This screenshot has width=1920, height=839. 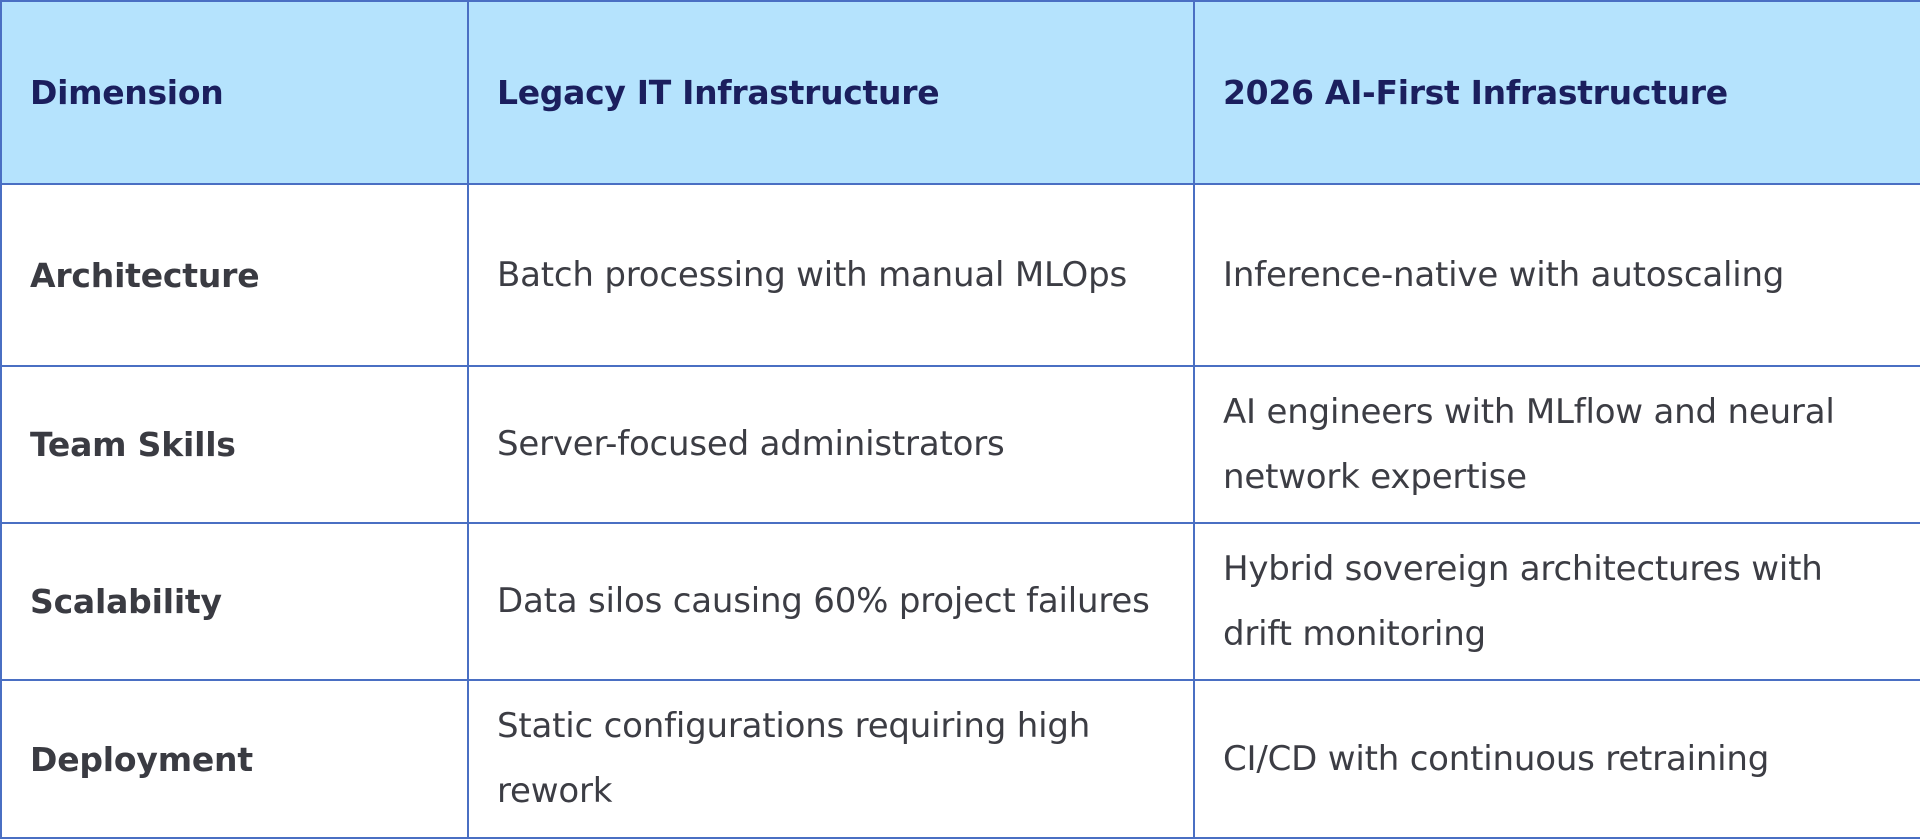 What do you see at coordinates (1556, 92) in the screenshot?
I see `header-ai-first: 2026 AI-First Infrastructure` at bounding box center [1556, 92].